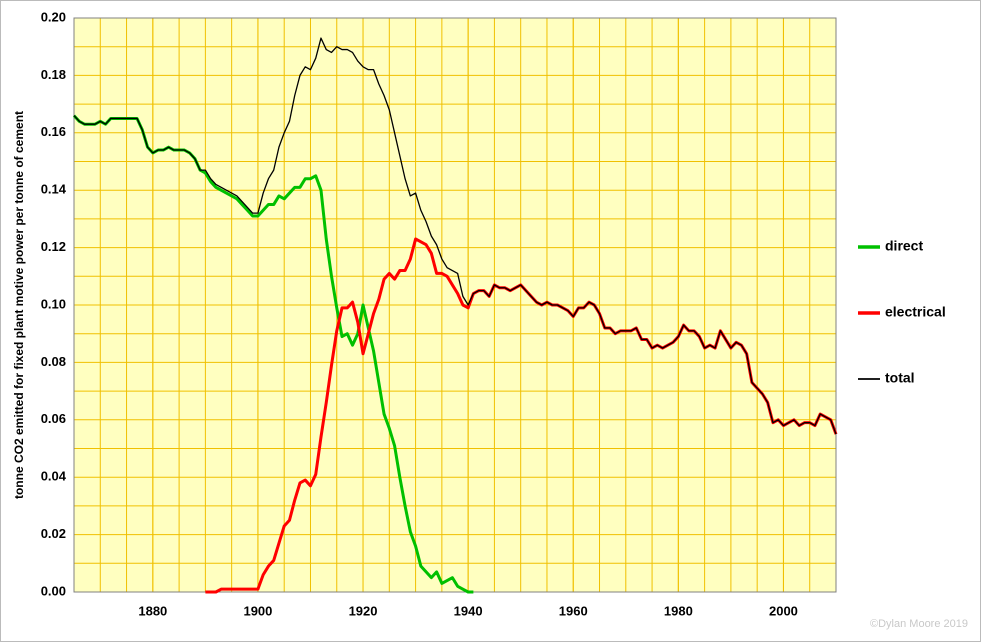 Image resolution: width=981 pixels, height=642 pixels. Describe the element at coordinates (53, 361) in the screenshot. I see `y-tick-label: 0.08` at that location.